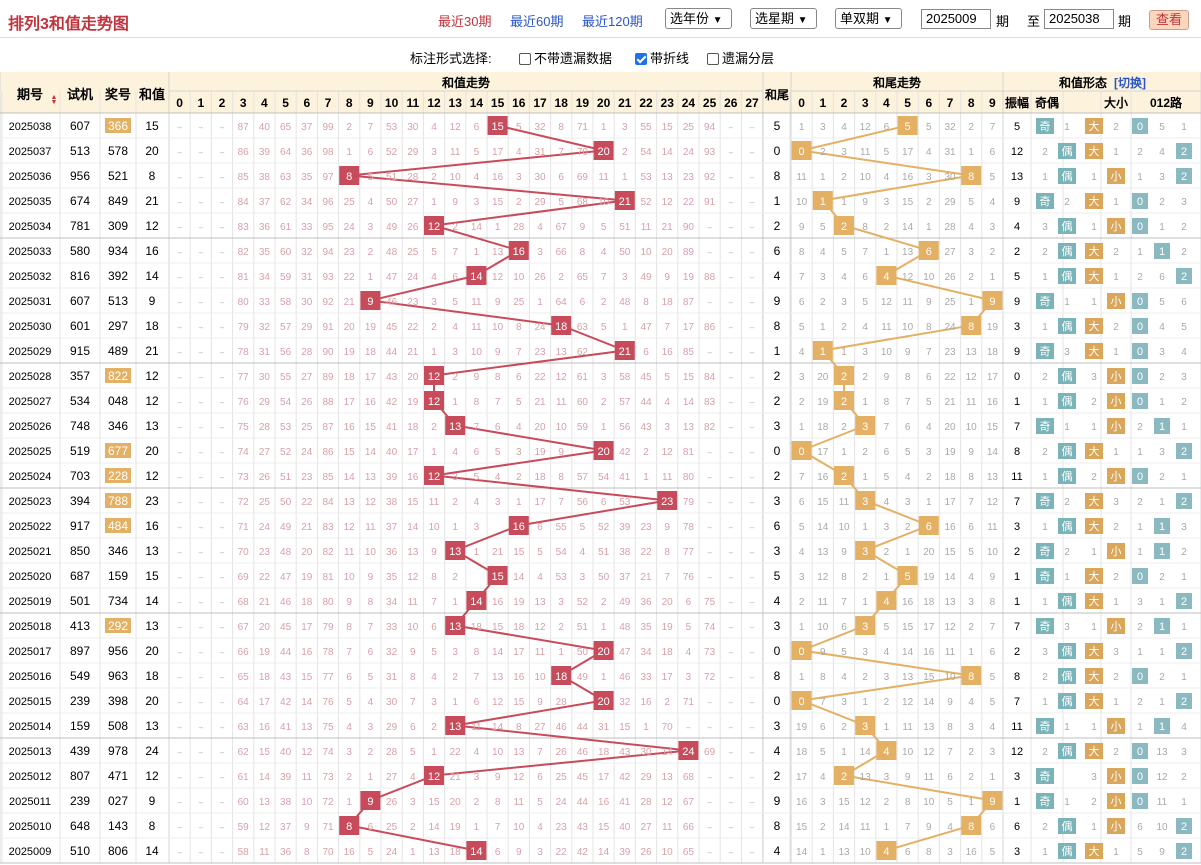 The image size is (1201, 865). Describe the element at coordinates (950, 127) in the screenshot. I see `tail-miss-value: 32` at that location.